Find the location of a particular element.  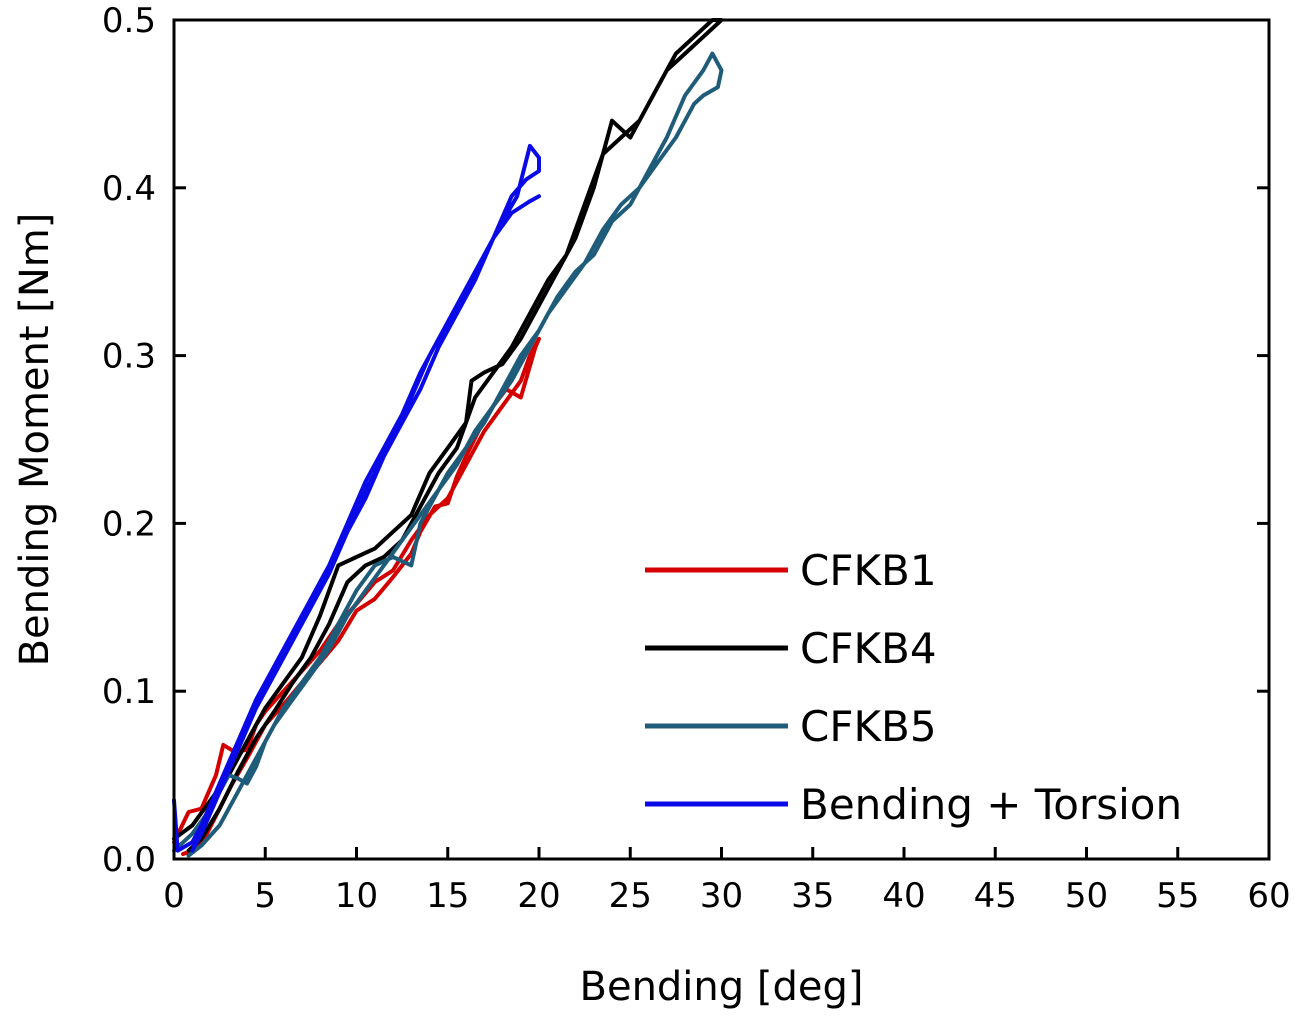

x-tick-label: 60 is located at coordinates (1268, 896).